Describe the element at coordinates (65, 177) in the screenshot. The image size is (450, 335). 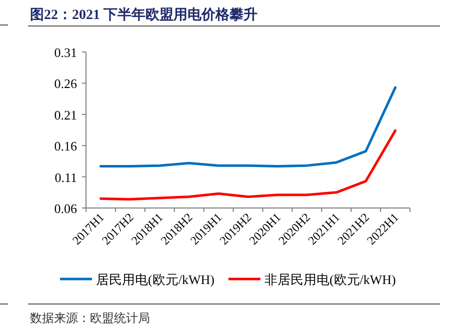
I see `y-tick-label: 0.11` at that location.